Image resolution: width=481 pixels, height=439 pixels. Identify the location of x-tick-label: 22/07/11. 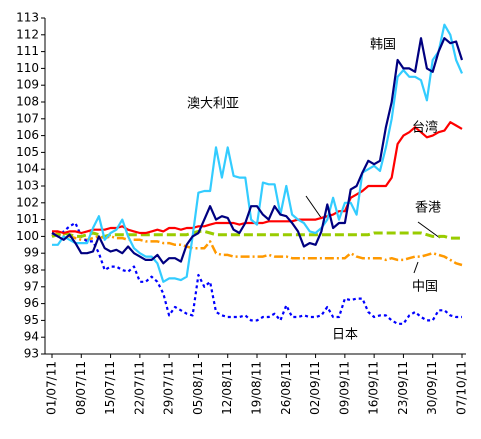
(139, 388).